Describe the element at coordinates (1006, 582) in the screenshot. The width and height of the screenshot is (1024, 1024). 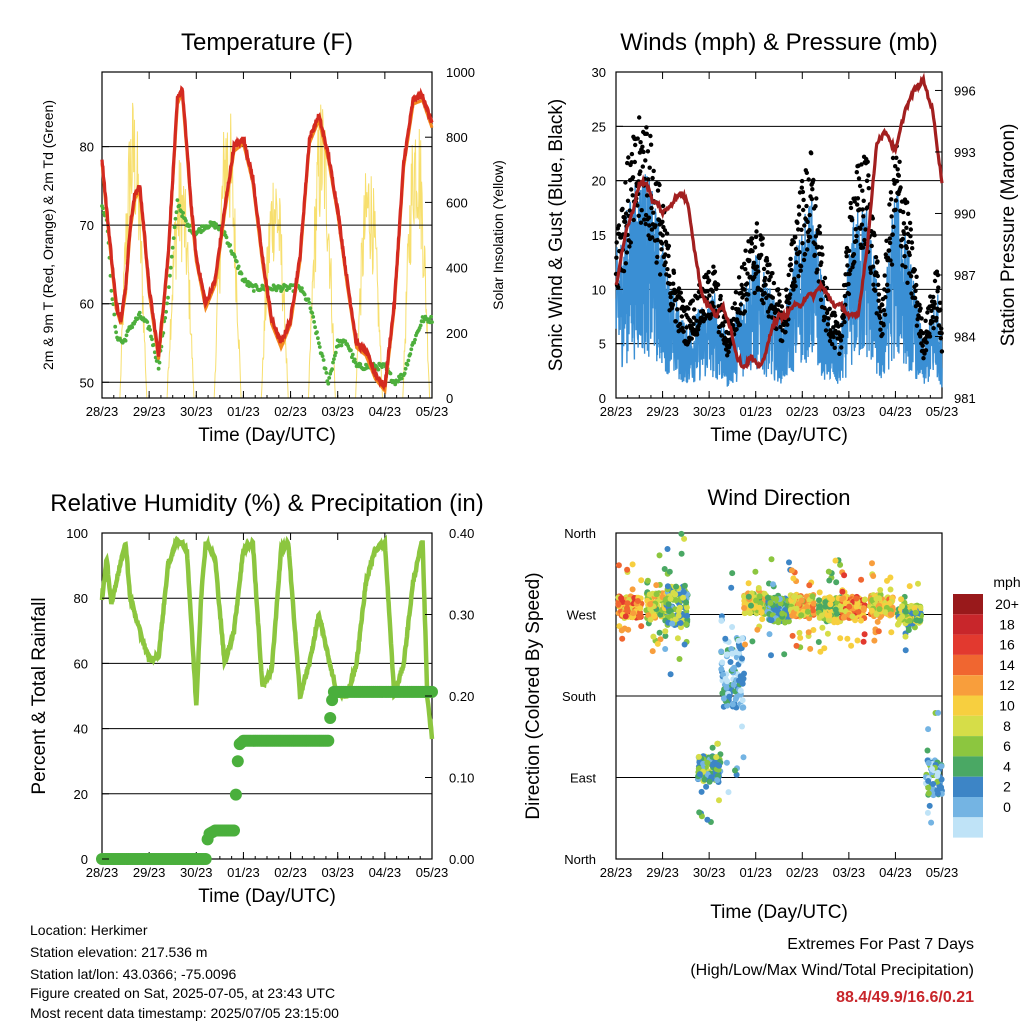
I see `legend-title: mph` at that location.